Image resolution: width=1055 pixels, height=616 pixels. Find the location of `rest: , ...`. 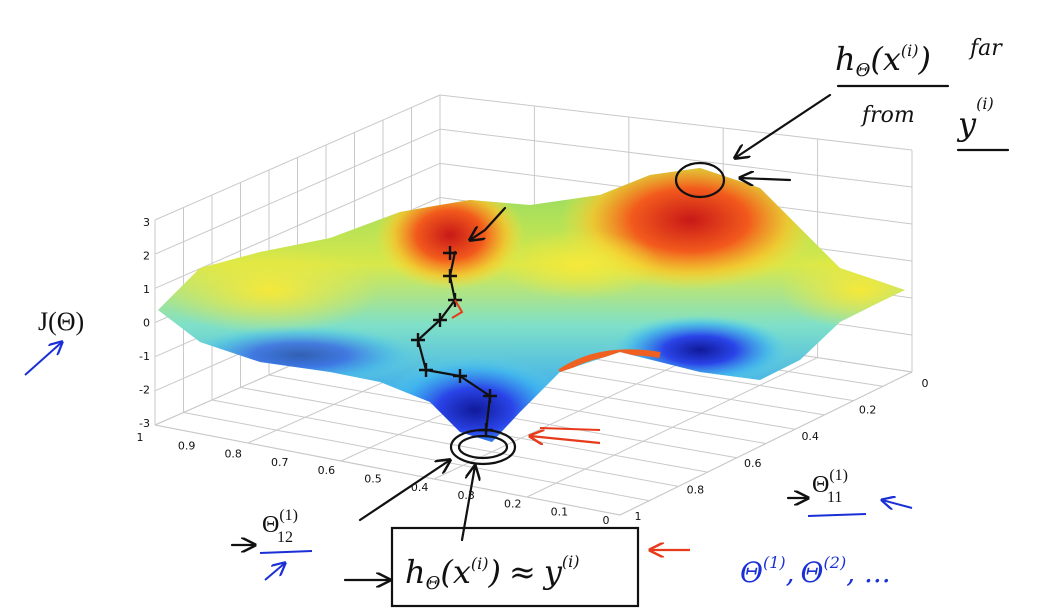

rest: , ... is located at coordinates (868, 572).